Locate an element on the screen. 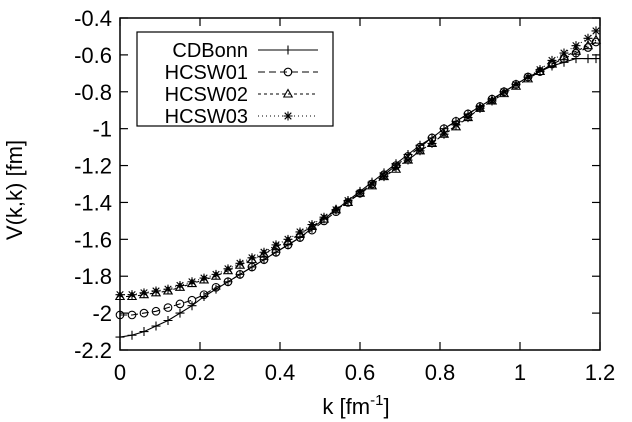 The width and height of the screenshot is (632, 422). y-axis-label: V(k,k) [fm] is located at coordinates (14, 190).